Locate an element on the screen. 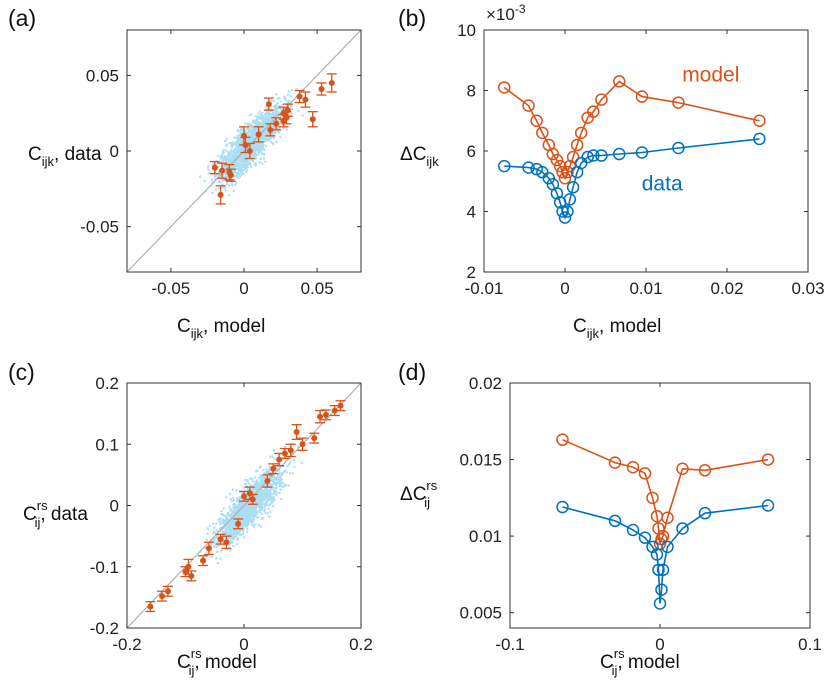 The height and width of the screenshot is (695, 830). panel-a-point is located at coordinates (222, 170).